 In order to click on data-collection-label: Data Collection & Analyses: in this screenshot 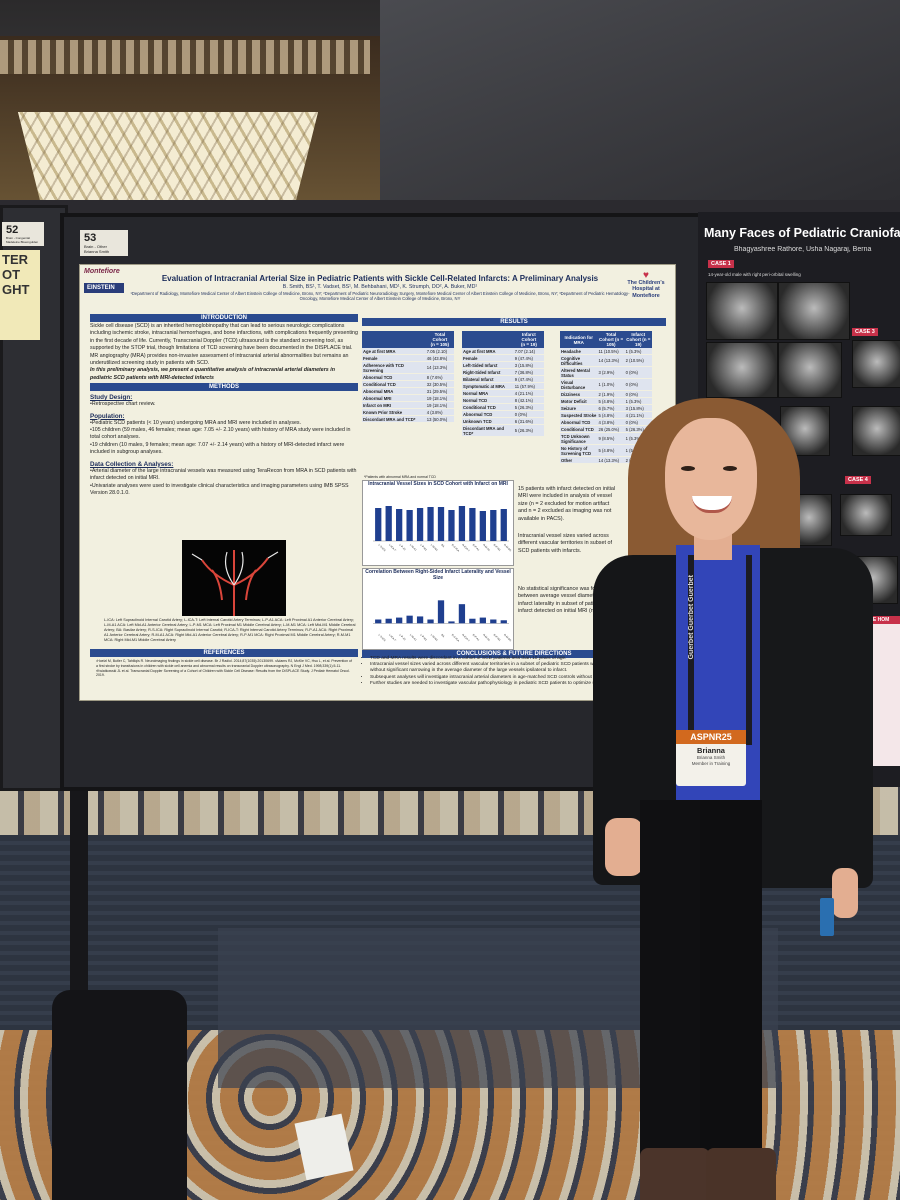, I will do `click(132, 464)`.